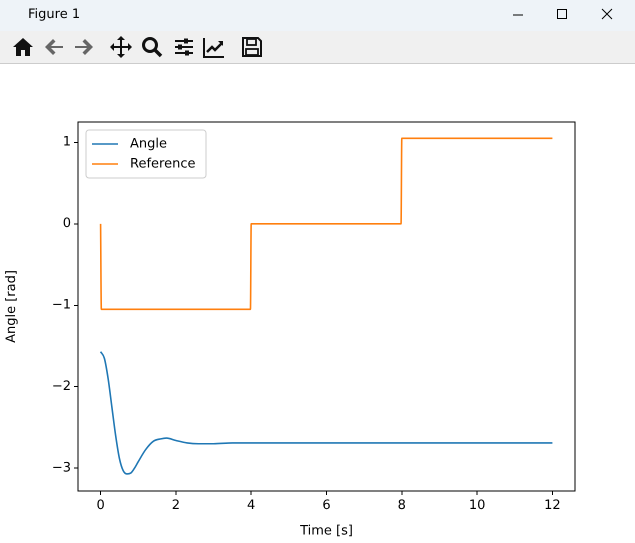 This screenshot has height=543, width=635. What do you see at coordinates (100, 506) in the screenshot?
I see `x-tick-label: 0` at bounding box center [100, 506].